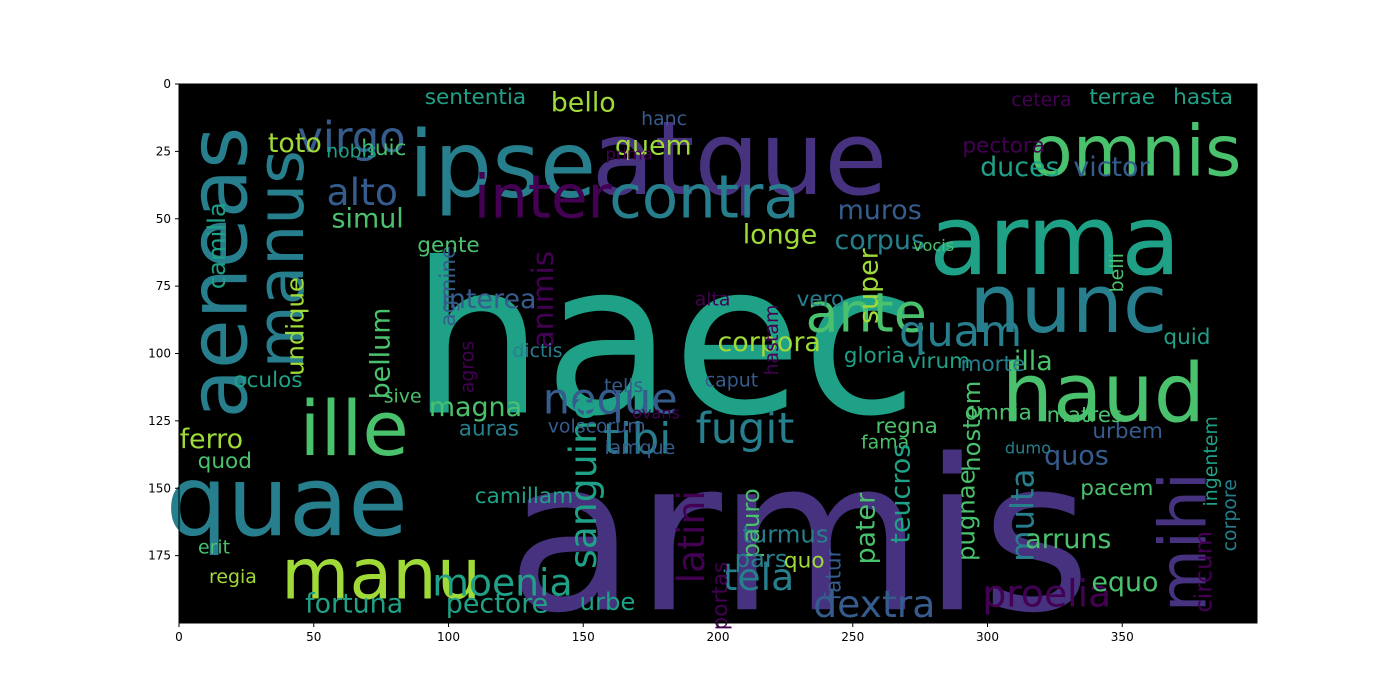 The image size is (1400, 700). I want to click on word-dumo-107: dumo, so click(1028, 447).